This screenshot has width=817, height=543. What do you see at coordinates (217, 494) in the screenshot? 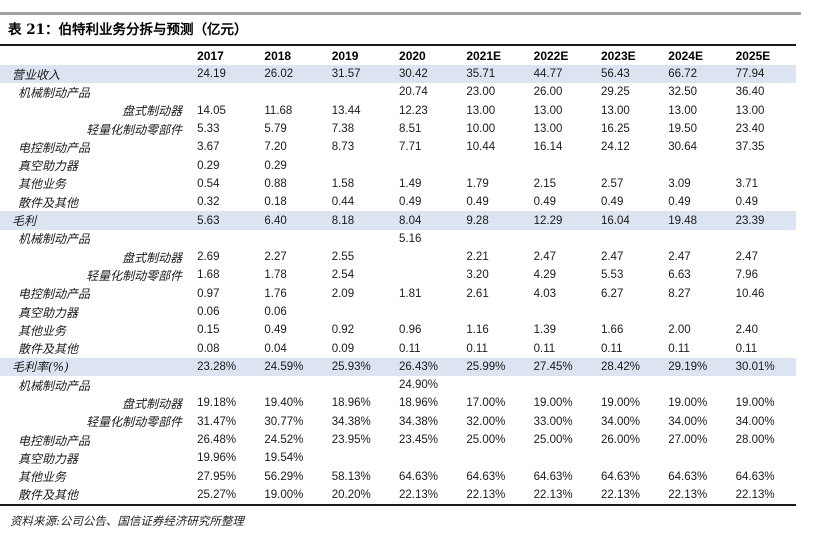
I see `data-cell: 25.27%` at bounding box center [217, 494].